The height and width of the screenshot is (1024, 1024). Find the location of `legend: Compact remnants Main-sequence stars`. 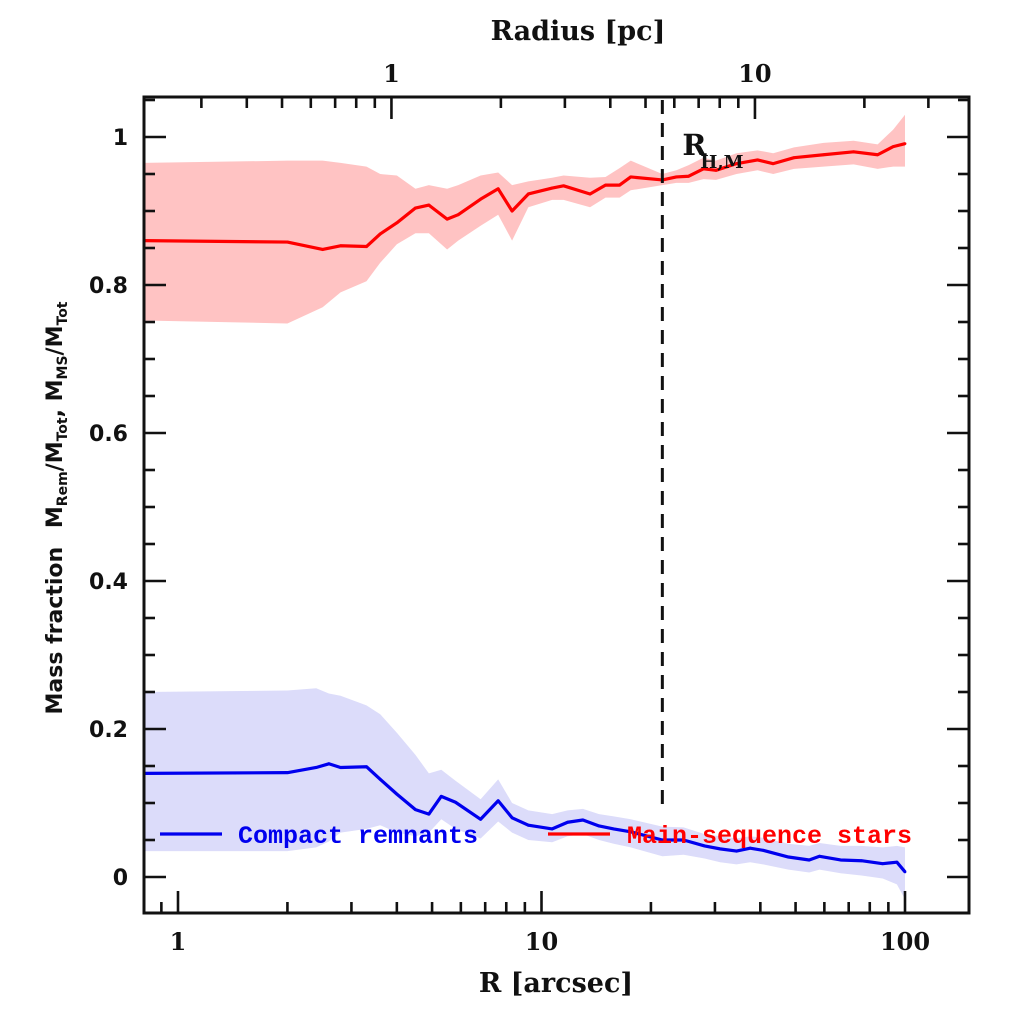

legend: Compact remnants Main-sequence stars is located at coordinates (536, 836).